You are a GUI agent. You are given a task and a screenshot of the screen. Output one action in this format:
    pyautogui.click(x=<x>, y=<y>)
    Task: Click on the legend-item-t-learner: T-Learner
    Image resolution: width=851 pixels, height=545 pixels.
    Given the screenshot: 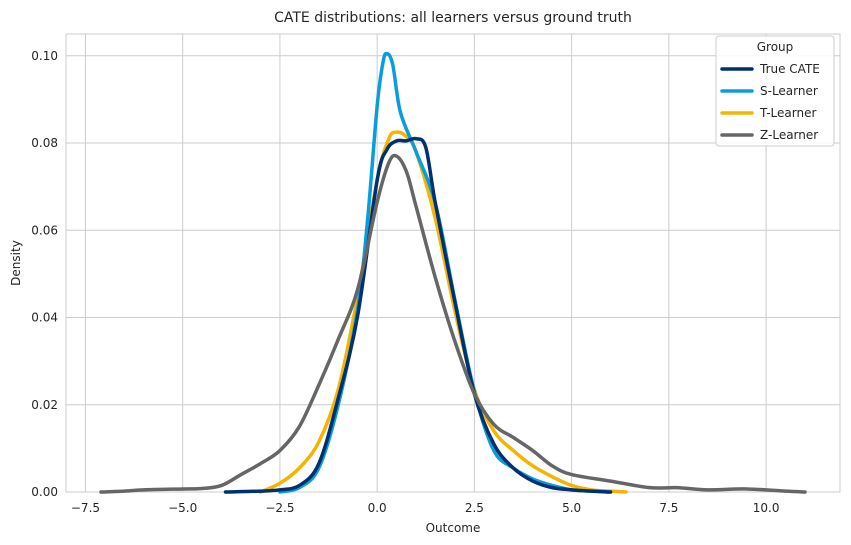 What is the action you would take?
    pyautogui.click(x=768, y=113)
    